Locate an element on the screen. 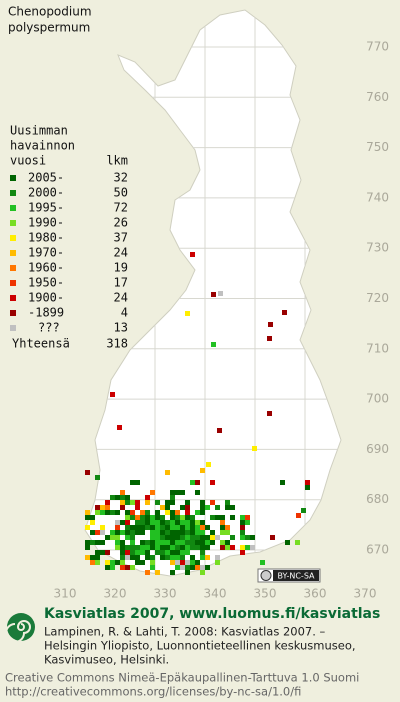 The image size is (400, 702). badge-band is located at coordinates (296, 575).